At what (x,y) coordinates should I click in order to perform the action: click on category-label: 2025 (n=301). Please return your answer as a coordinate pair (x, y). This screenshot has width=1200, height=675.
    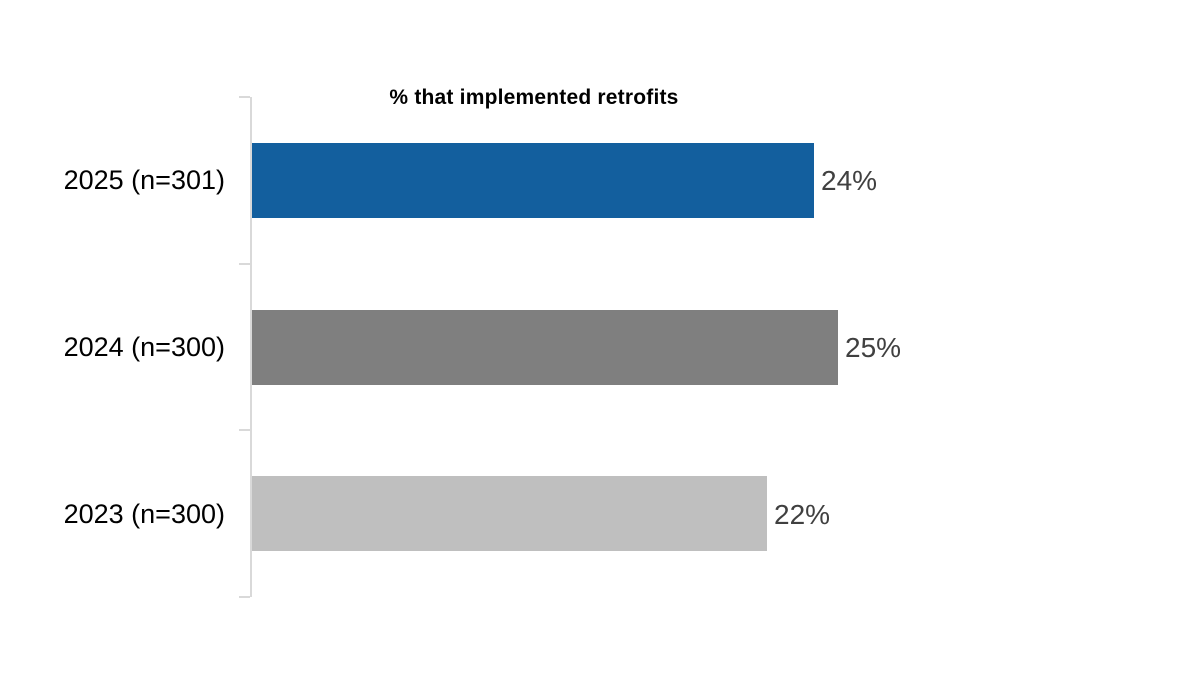
    Looking at the image, I should click on (144, 180).